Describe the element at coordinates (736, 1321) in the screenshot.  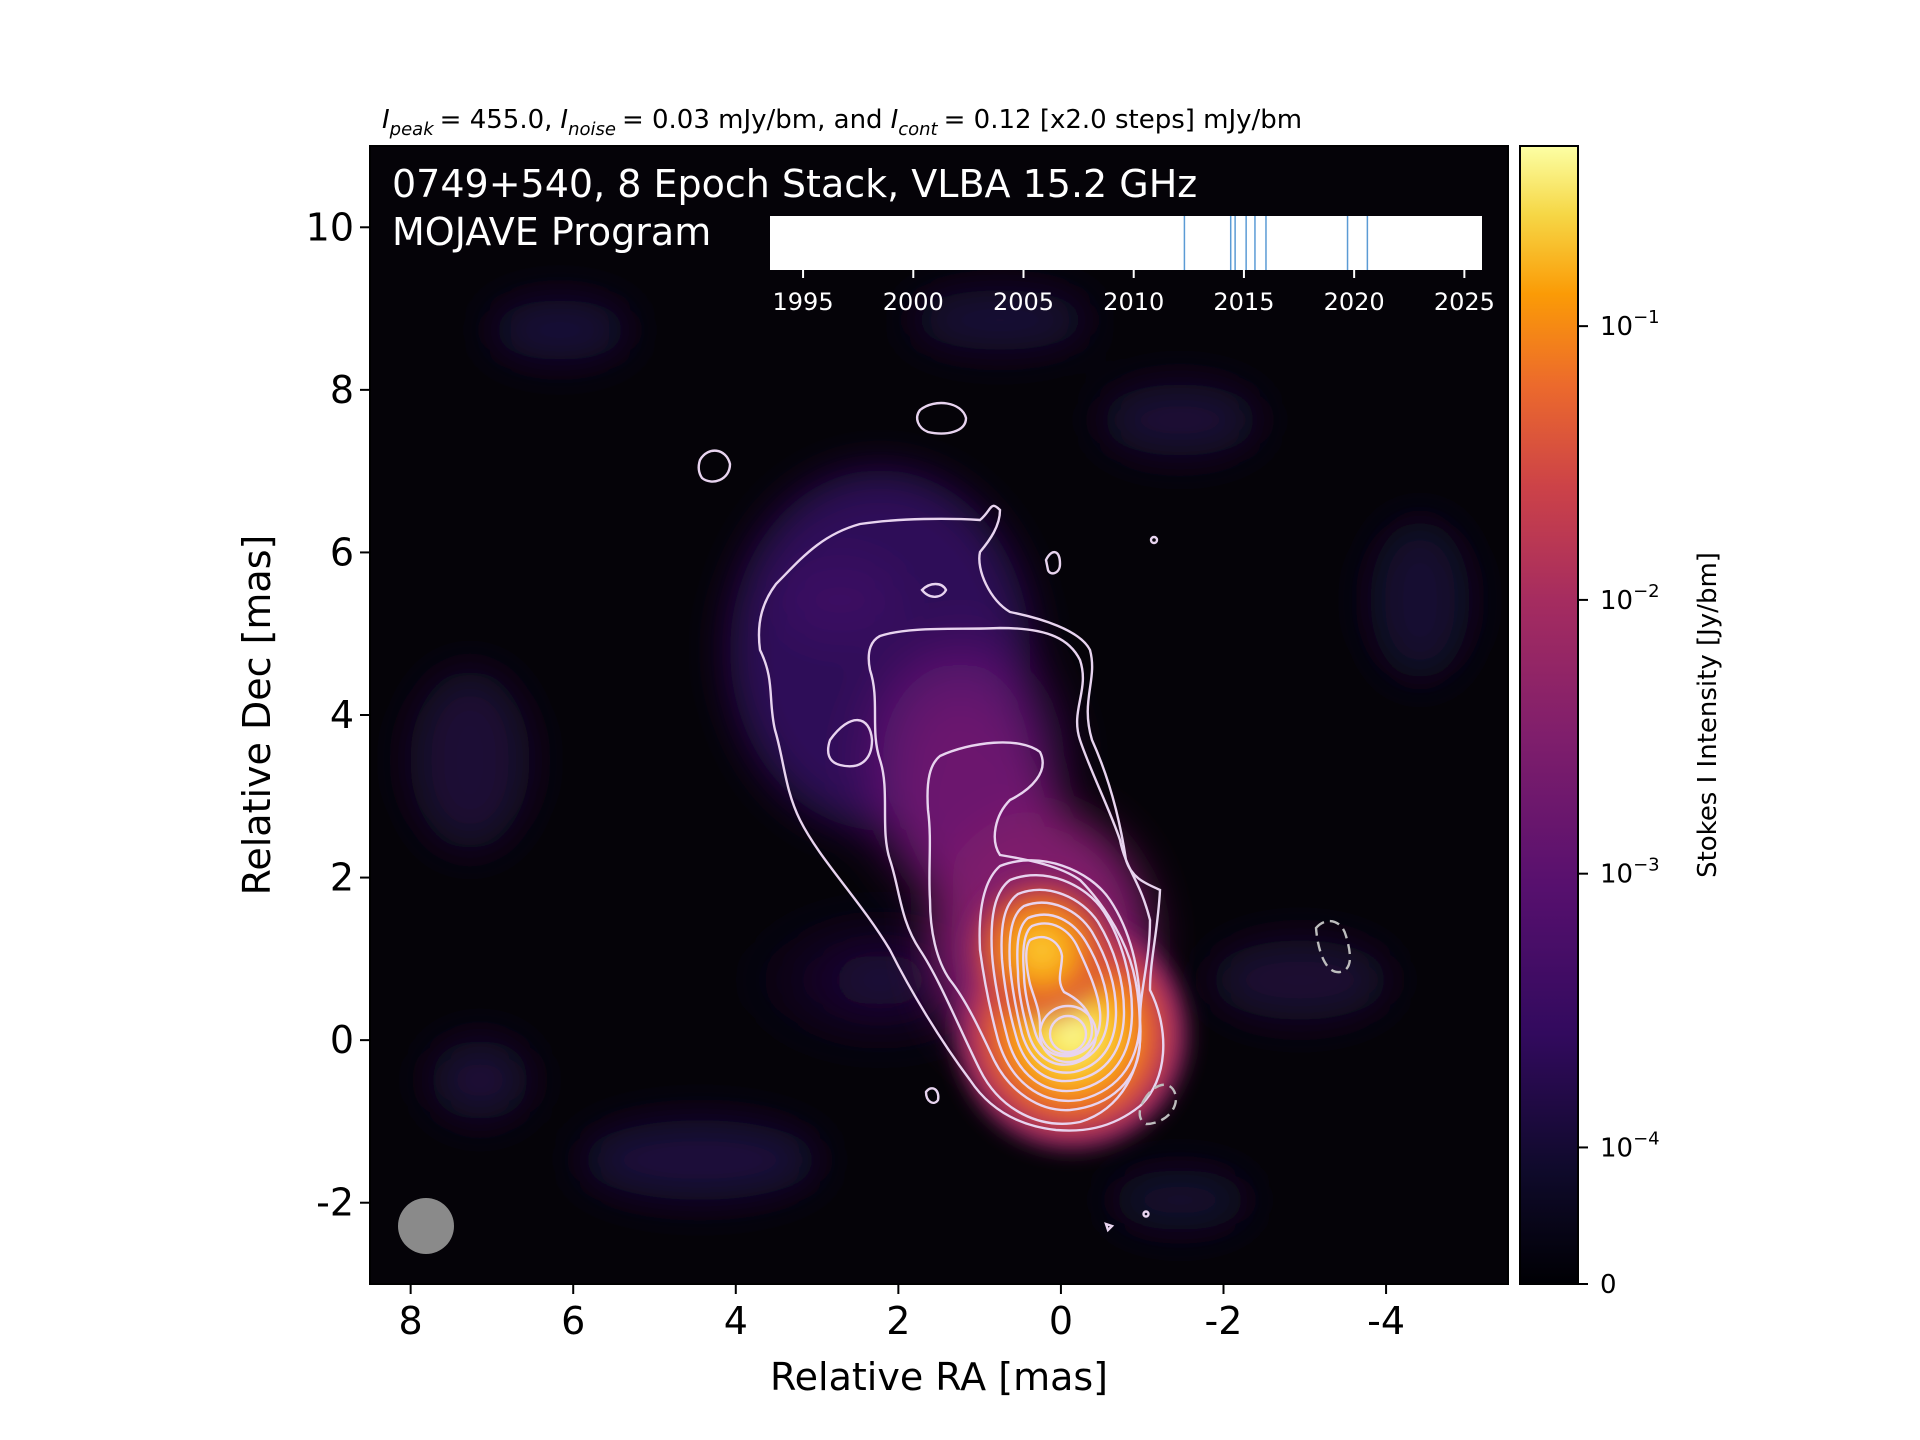
I see `x-tick-label: 4` at that location.